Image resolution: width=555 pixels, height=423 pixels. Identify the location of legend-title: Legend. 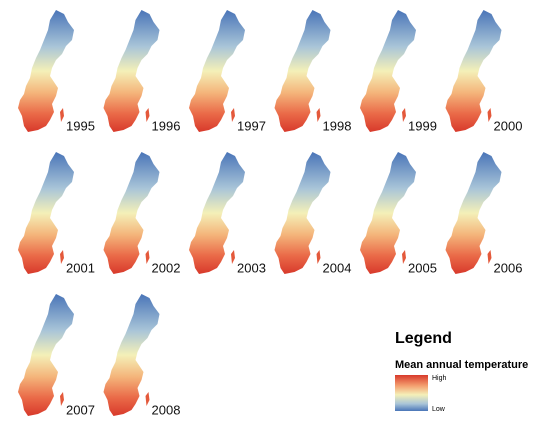
(423, 338).